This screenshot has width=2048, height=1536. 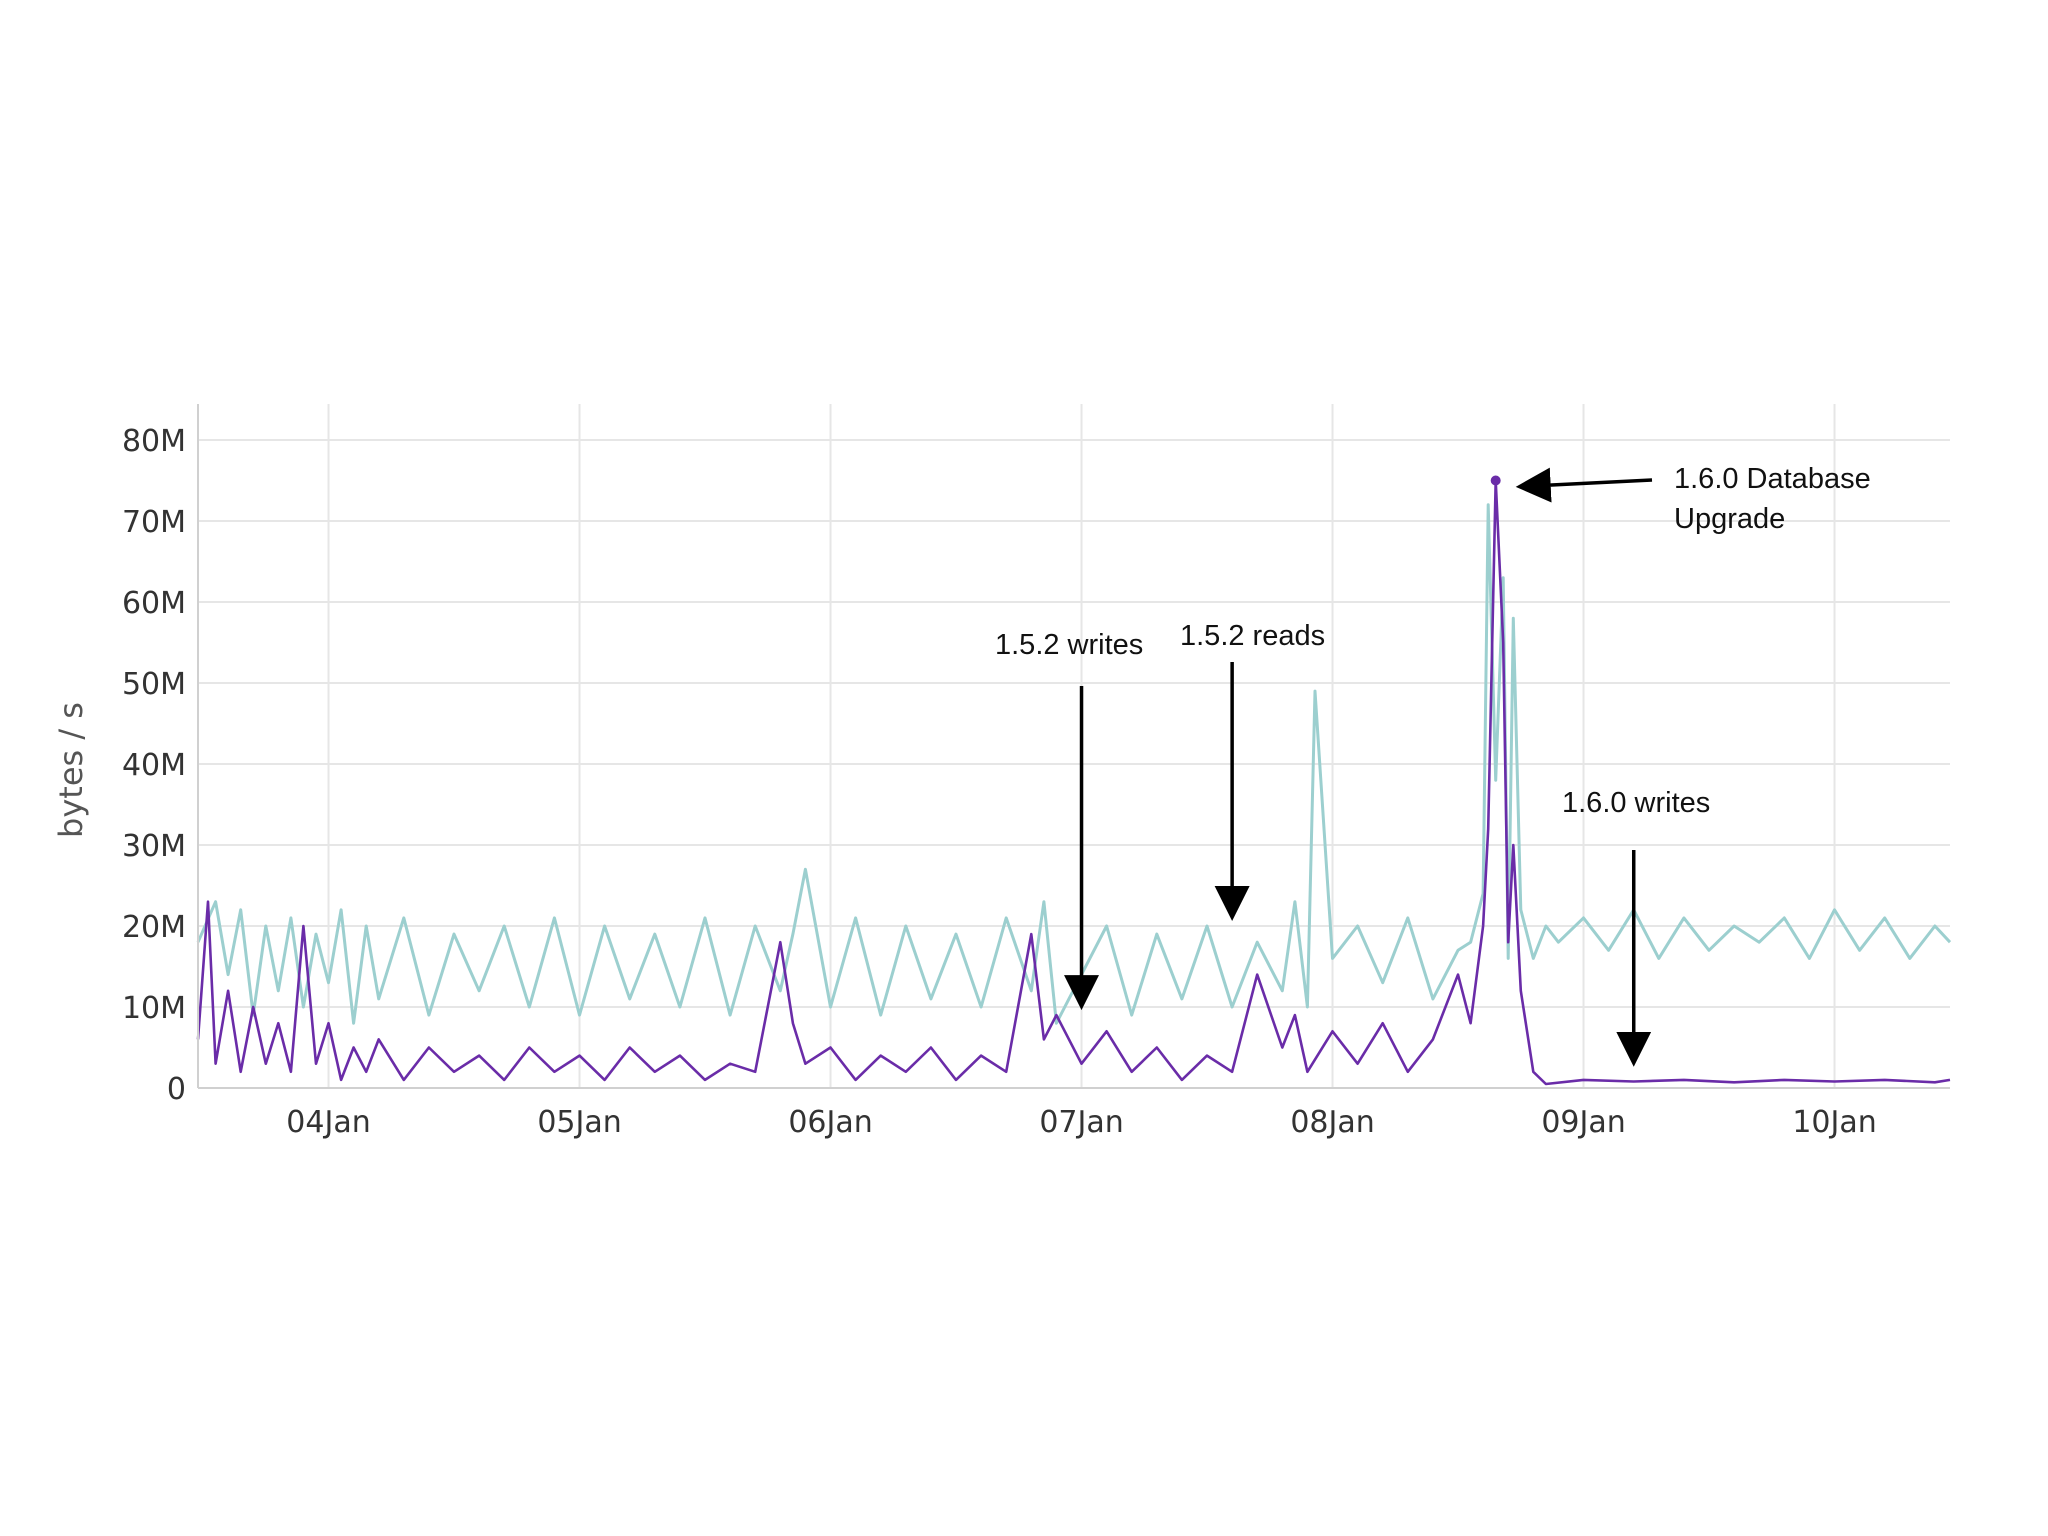 I want to click on y-tick-label: 10M, so click(x=154, y=1008).